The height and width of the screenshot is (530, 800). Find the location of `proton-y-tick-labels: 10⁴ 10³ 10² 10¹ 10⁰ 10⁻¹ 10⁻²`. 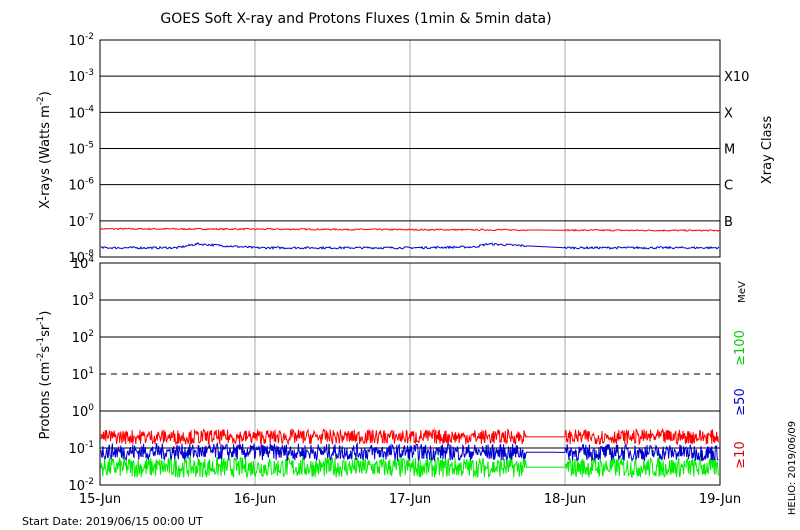

proton-y-tick-labels: 10⁴ 10³ 10² 10¹ 10⁰ 10⁻¹ 10⁻² is located at coordinates (81, 374).